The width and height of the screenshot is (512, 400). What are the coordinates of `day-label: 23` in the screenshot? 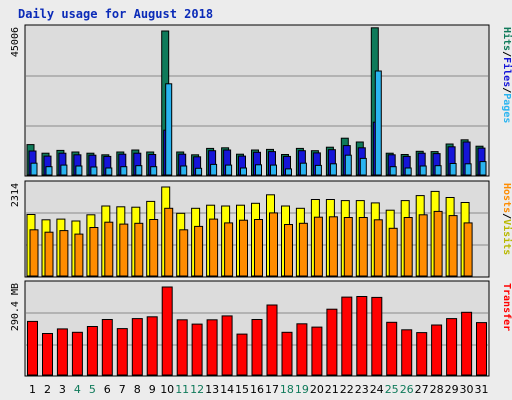 It's located at (362, 389).